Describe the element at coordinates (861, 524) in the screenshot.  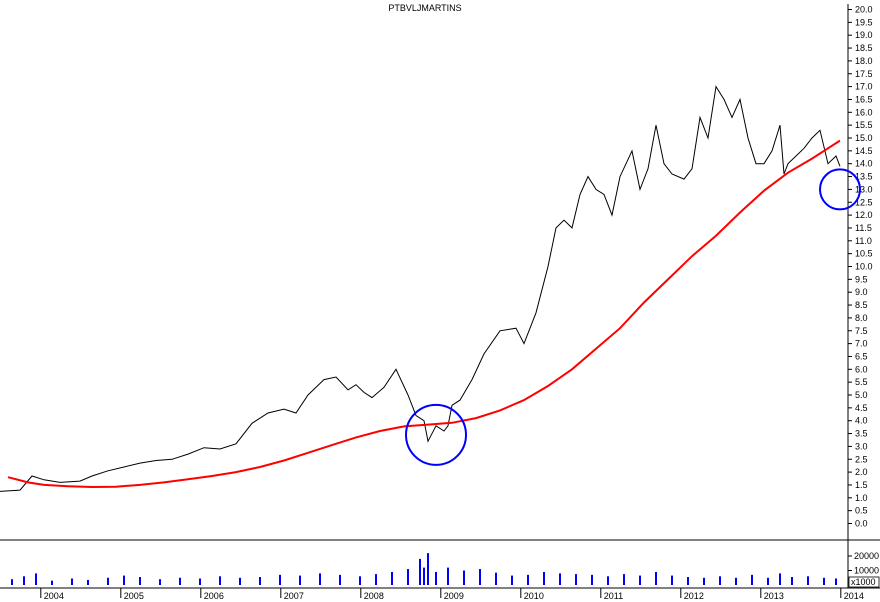
I see `price-tick-label: 0.0` at that location.